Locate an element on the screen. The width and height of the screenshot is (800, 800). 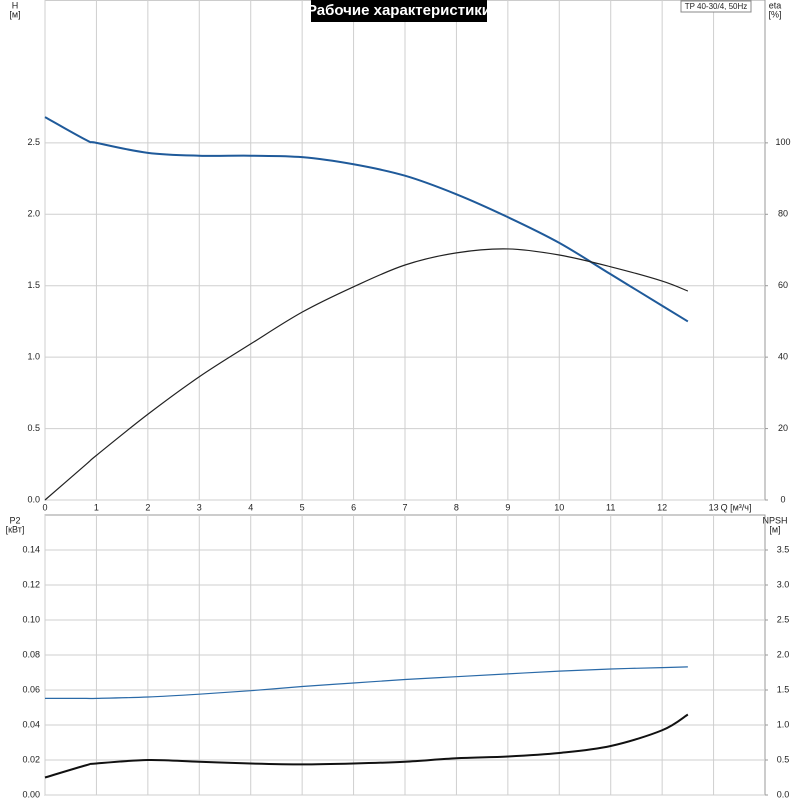
y-tick-label: 0.00 is located at coordinates (31, 794).